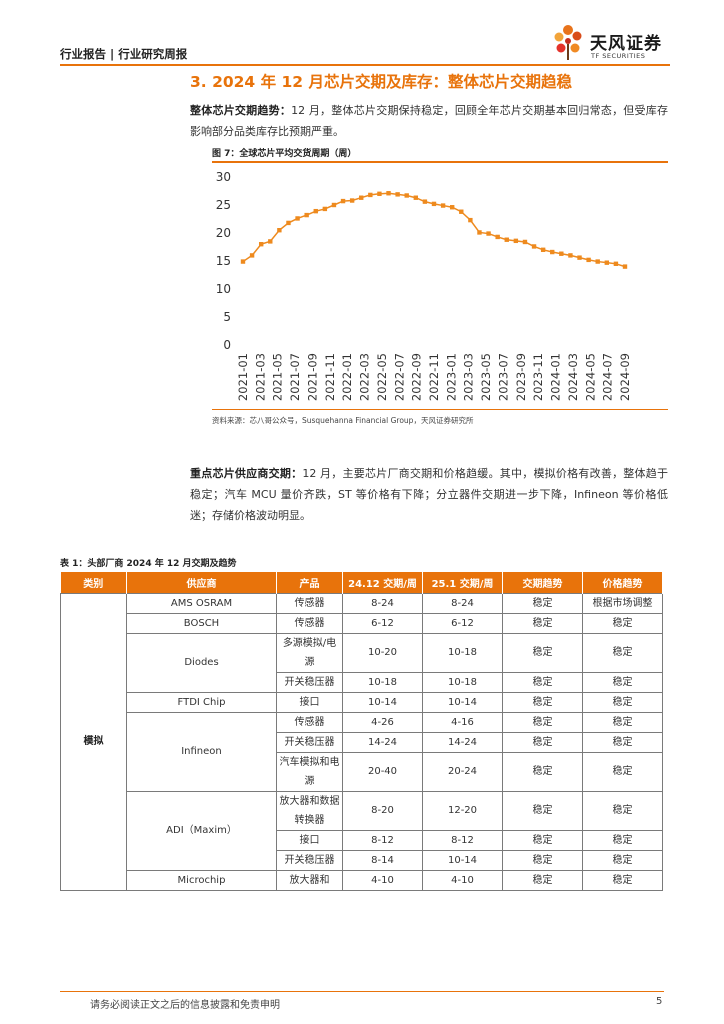 The image size is (724, 1024). I want to click on lt-251-cell: 12-20, so click(462, 810).